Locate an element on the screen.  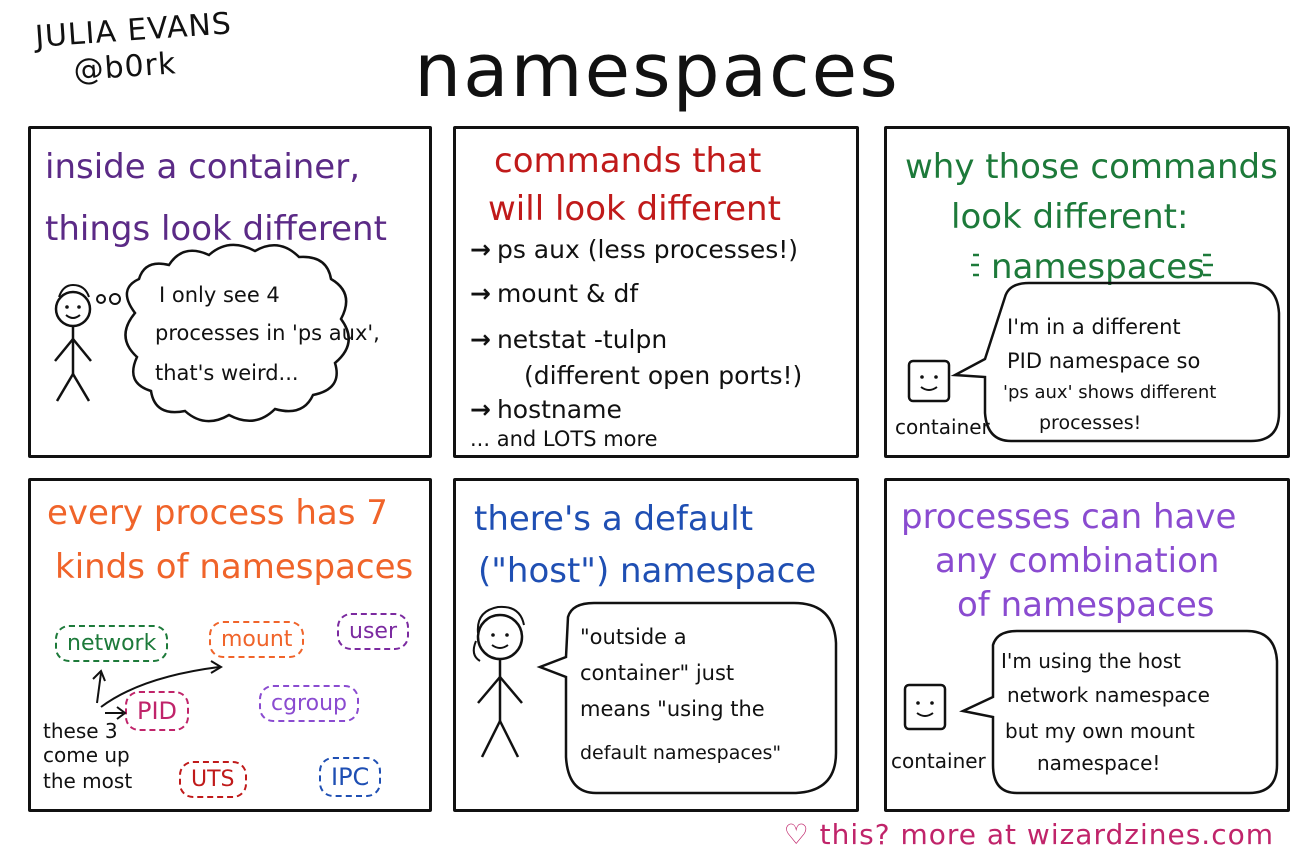
command-item: → mount & df is located at coordinates (554, 293).